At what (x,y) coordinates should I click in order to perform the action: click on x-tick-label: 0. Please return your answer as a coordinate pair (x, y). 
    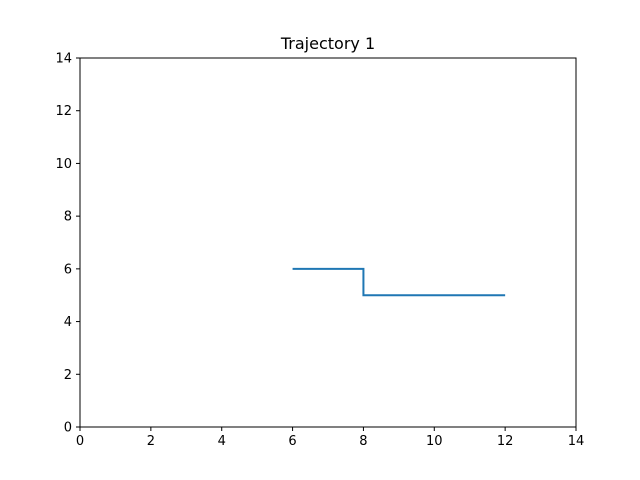
    Looking at the image, I should click on (80, 441).